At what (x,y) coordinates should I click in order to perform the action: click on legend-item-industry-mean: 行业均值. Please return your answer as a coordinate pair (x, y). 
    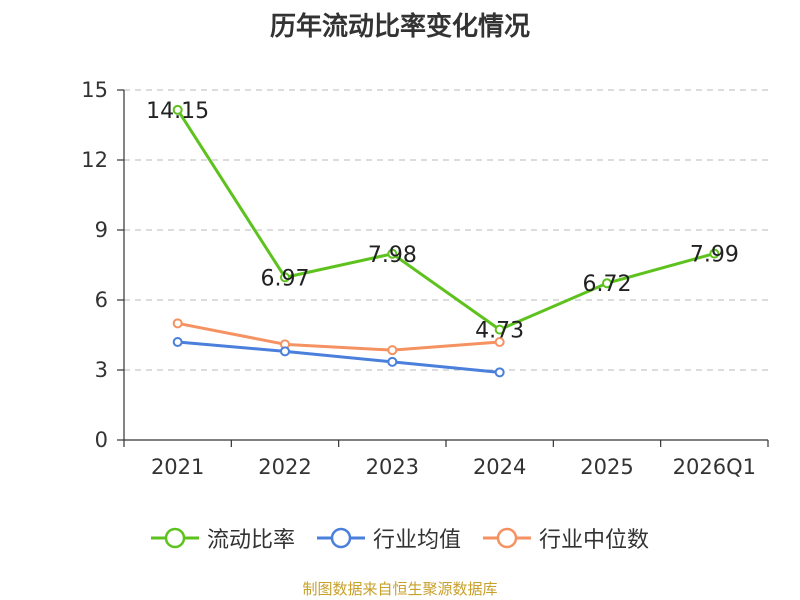
    Looking at the image, I should click on (388, 538).